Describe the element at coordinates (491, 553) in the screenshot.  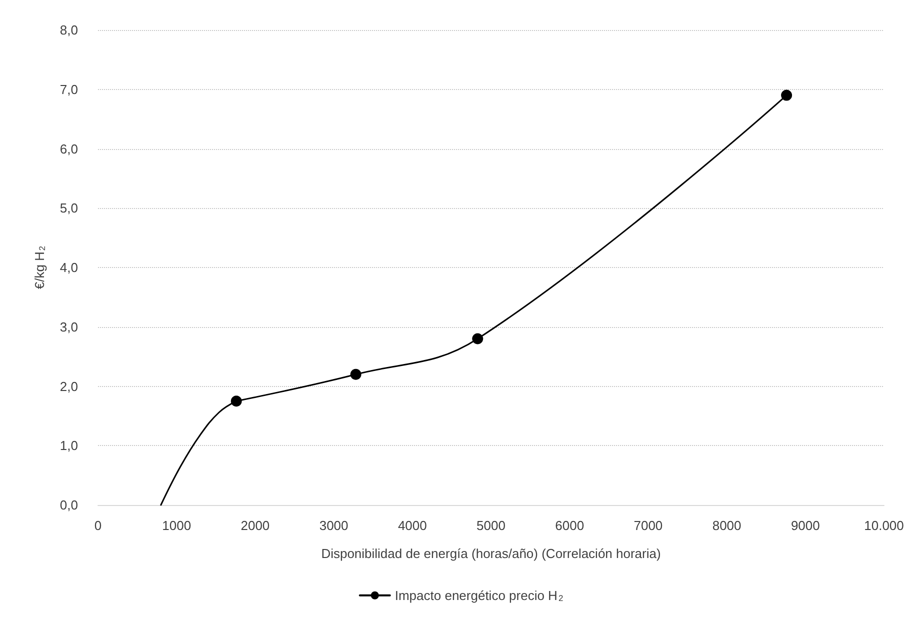
I see `x-axis-title: Disponibilidad de energía (horas/año) (Correlación horaria)` at that location.